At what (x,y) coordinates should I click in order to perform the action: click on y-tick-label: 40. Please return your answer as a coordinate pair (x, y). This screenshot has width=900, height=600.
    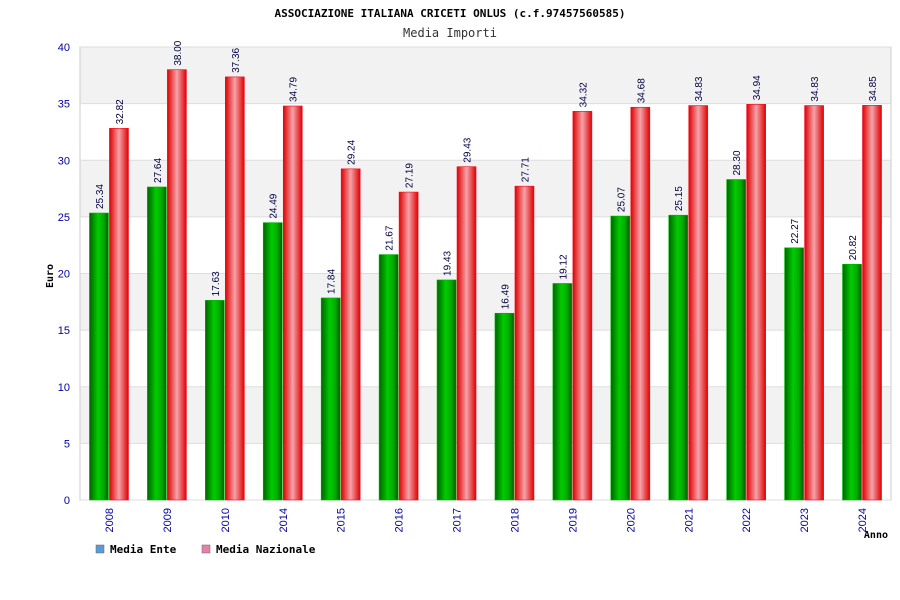
    Looking at the image, I should click on (64, 48).